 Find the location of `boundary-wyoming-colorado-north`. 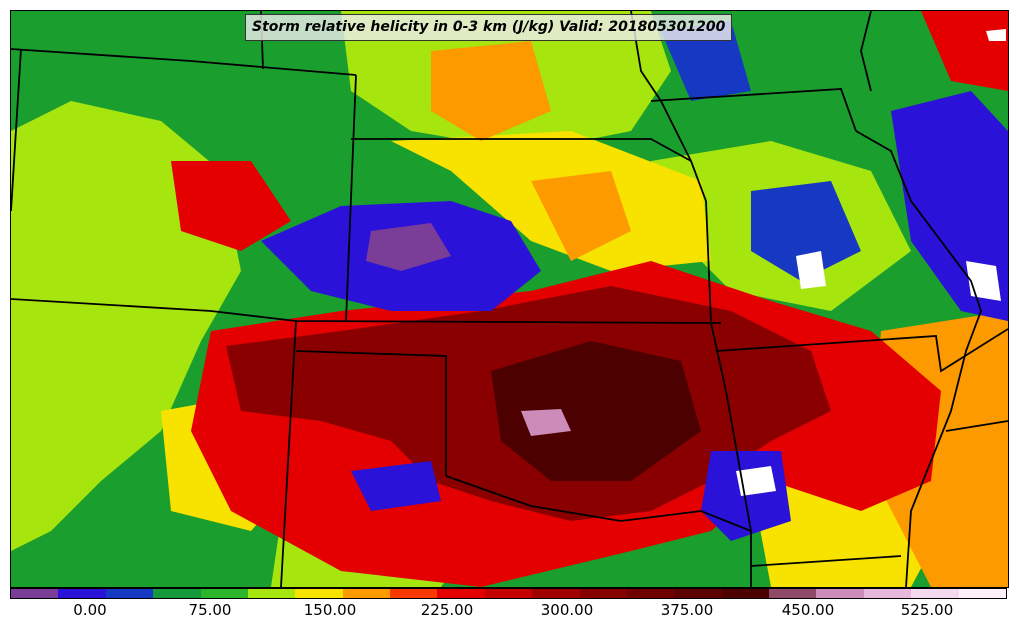

boundary-wyoming-colorado-north is located at coordinates (184, 62).